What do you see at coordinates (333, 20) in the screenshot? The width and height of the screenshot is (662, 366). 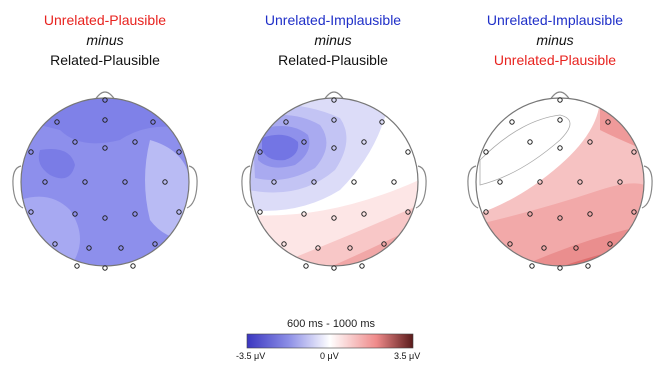 I see `panel-2-title-line1: Unrelated-Implausible` at bounding box center [333, 20].